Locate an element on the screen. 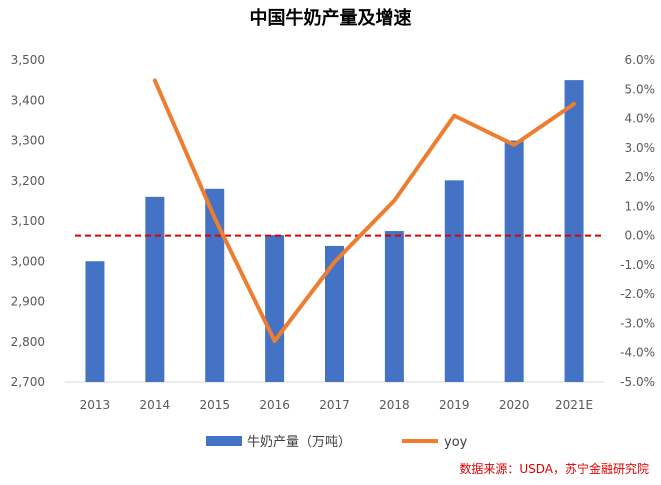 Image resolution: width=661 pixels, height=485 pixels. source-note: 数据来源：USDA，苏宁金融研究院 is located at coordinates (554, 469).